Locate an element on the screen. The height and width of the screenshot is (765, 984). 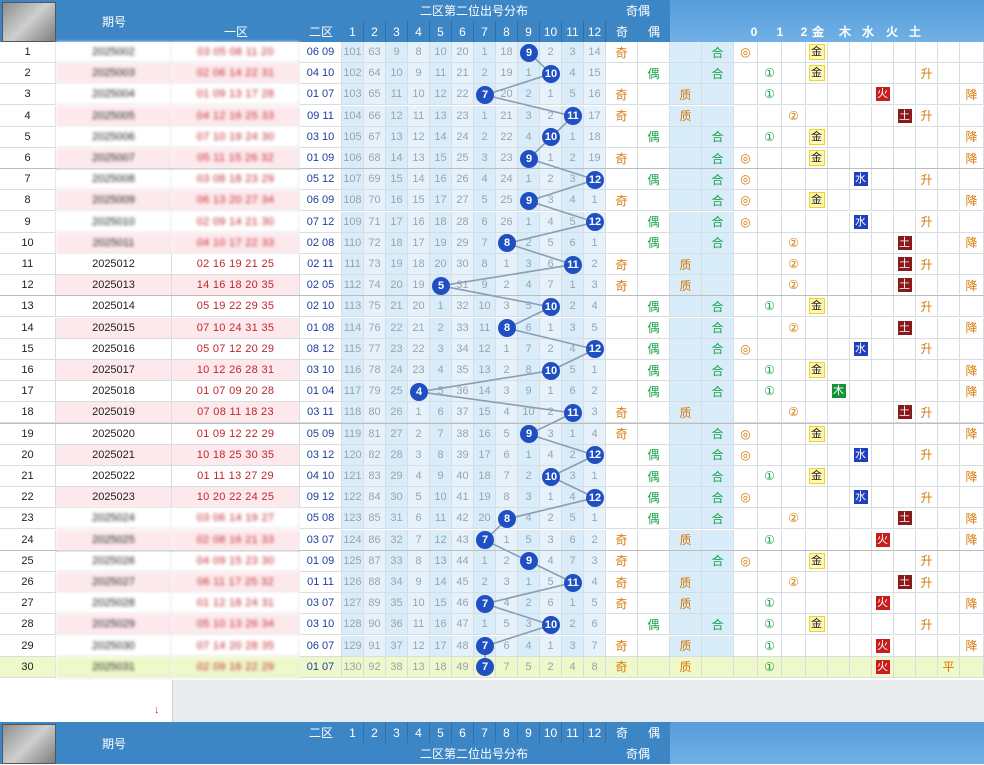
remainder-cell: ① is located at coordinates (770, 476).